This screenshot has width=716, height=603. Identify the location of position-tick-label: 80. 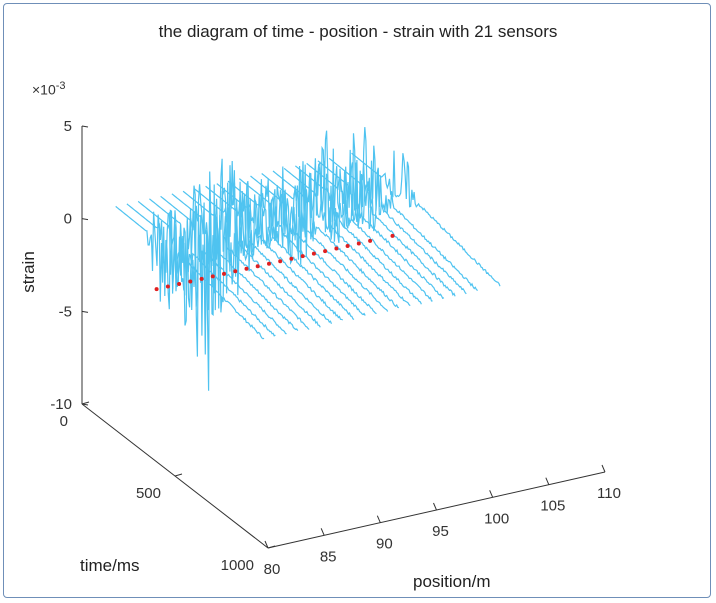
(272, 569).